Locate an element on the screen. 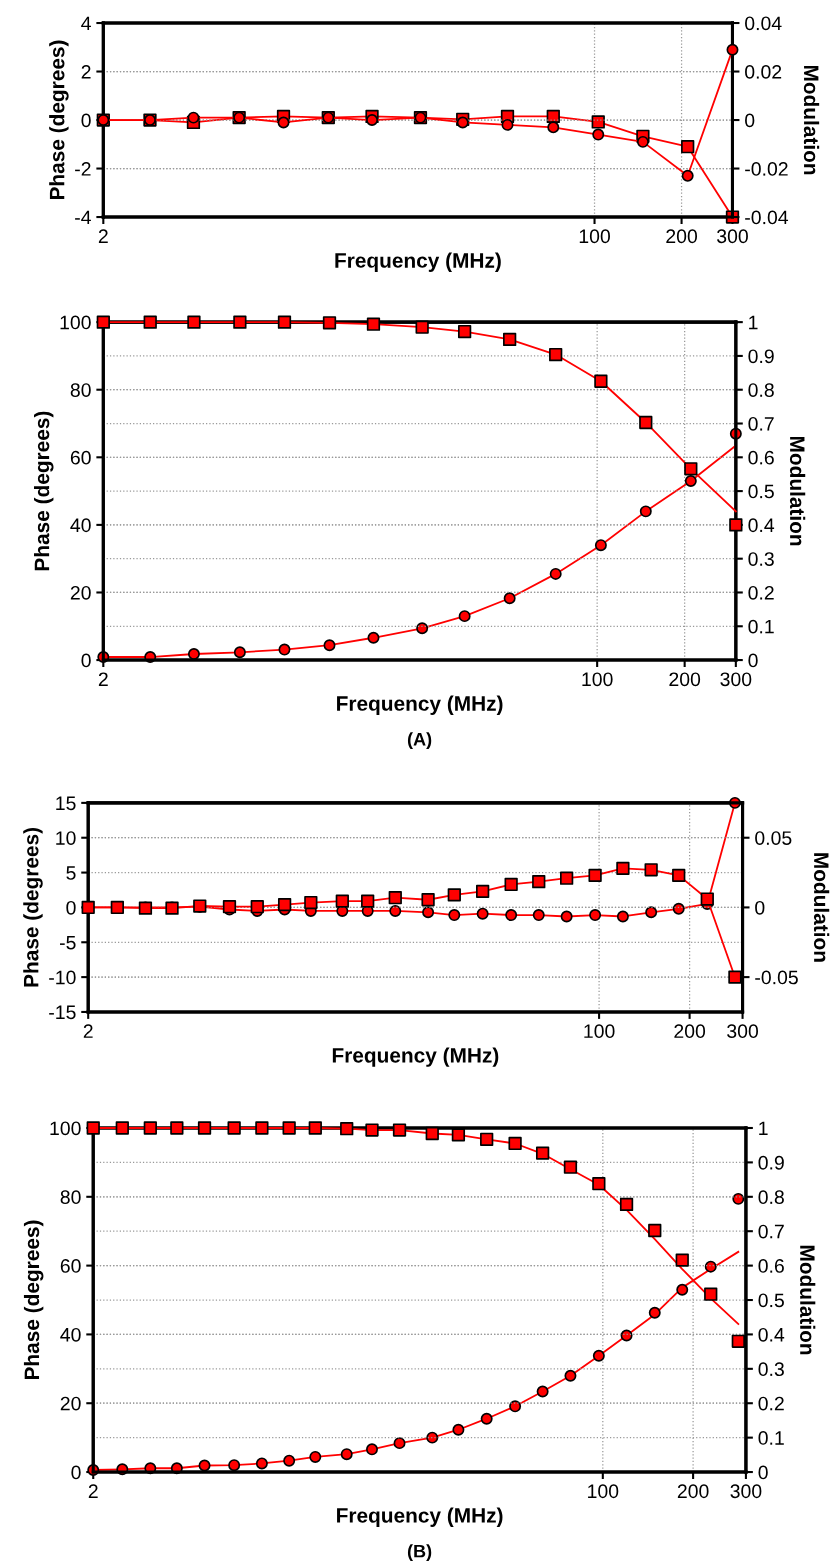 The width and height of the screenshot is (840, 1566). text: (A) is located at coordinates (419, 741).